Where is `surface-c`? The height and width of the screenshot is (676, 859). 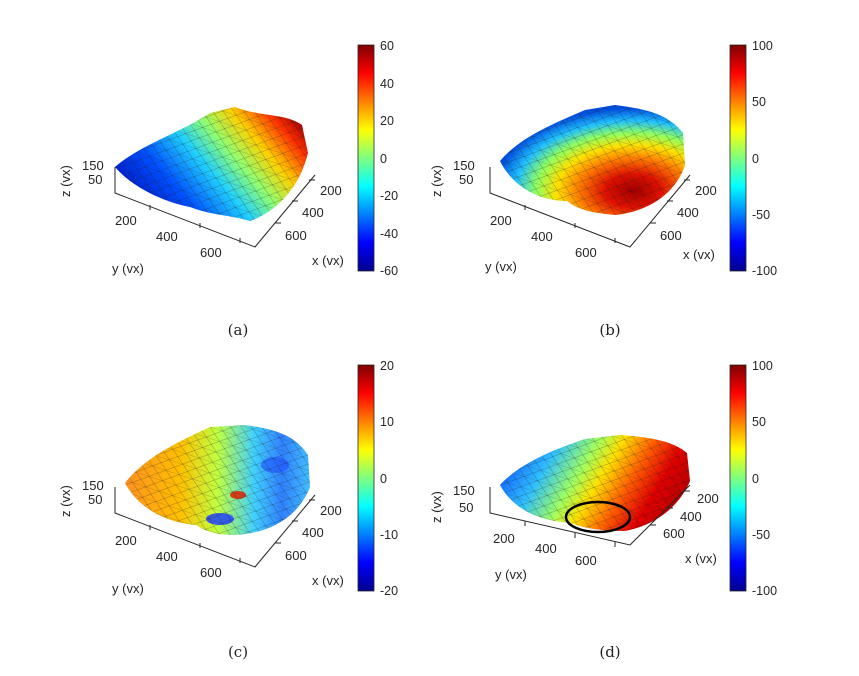 surface-c is located at coordinates (217, 480).